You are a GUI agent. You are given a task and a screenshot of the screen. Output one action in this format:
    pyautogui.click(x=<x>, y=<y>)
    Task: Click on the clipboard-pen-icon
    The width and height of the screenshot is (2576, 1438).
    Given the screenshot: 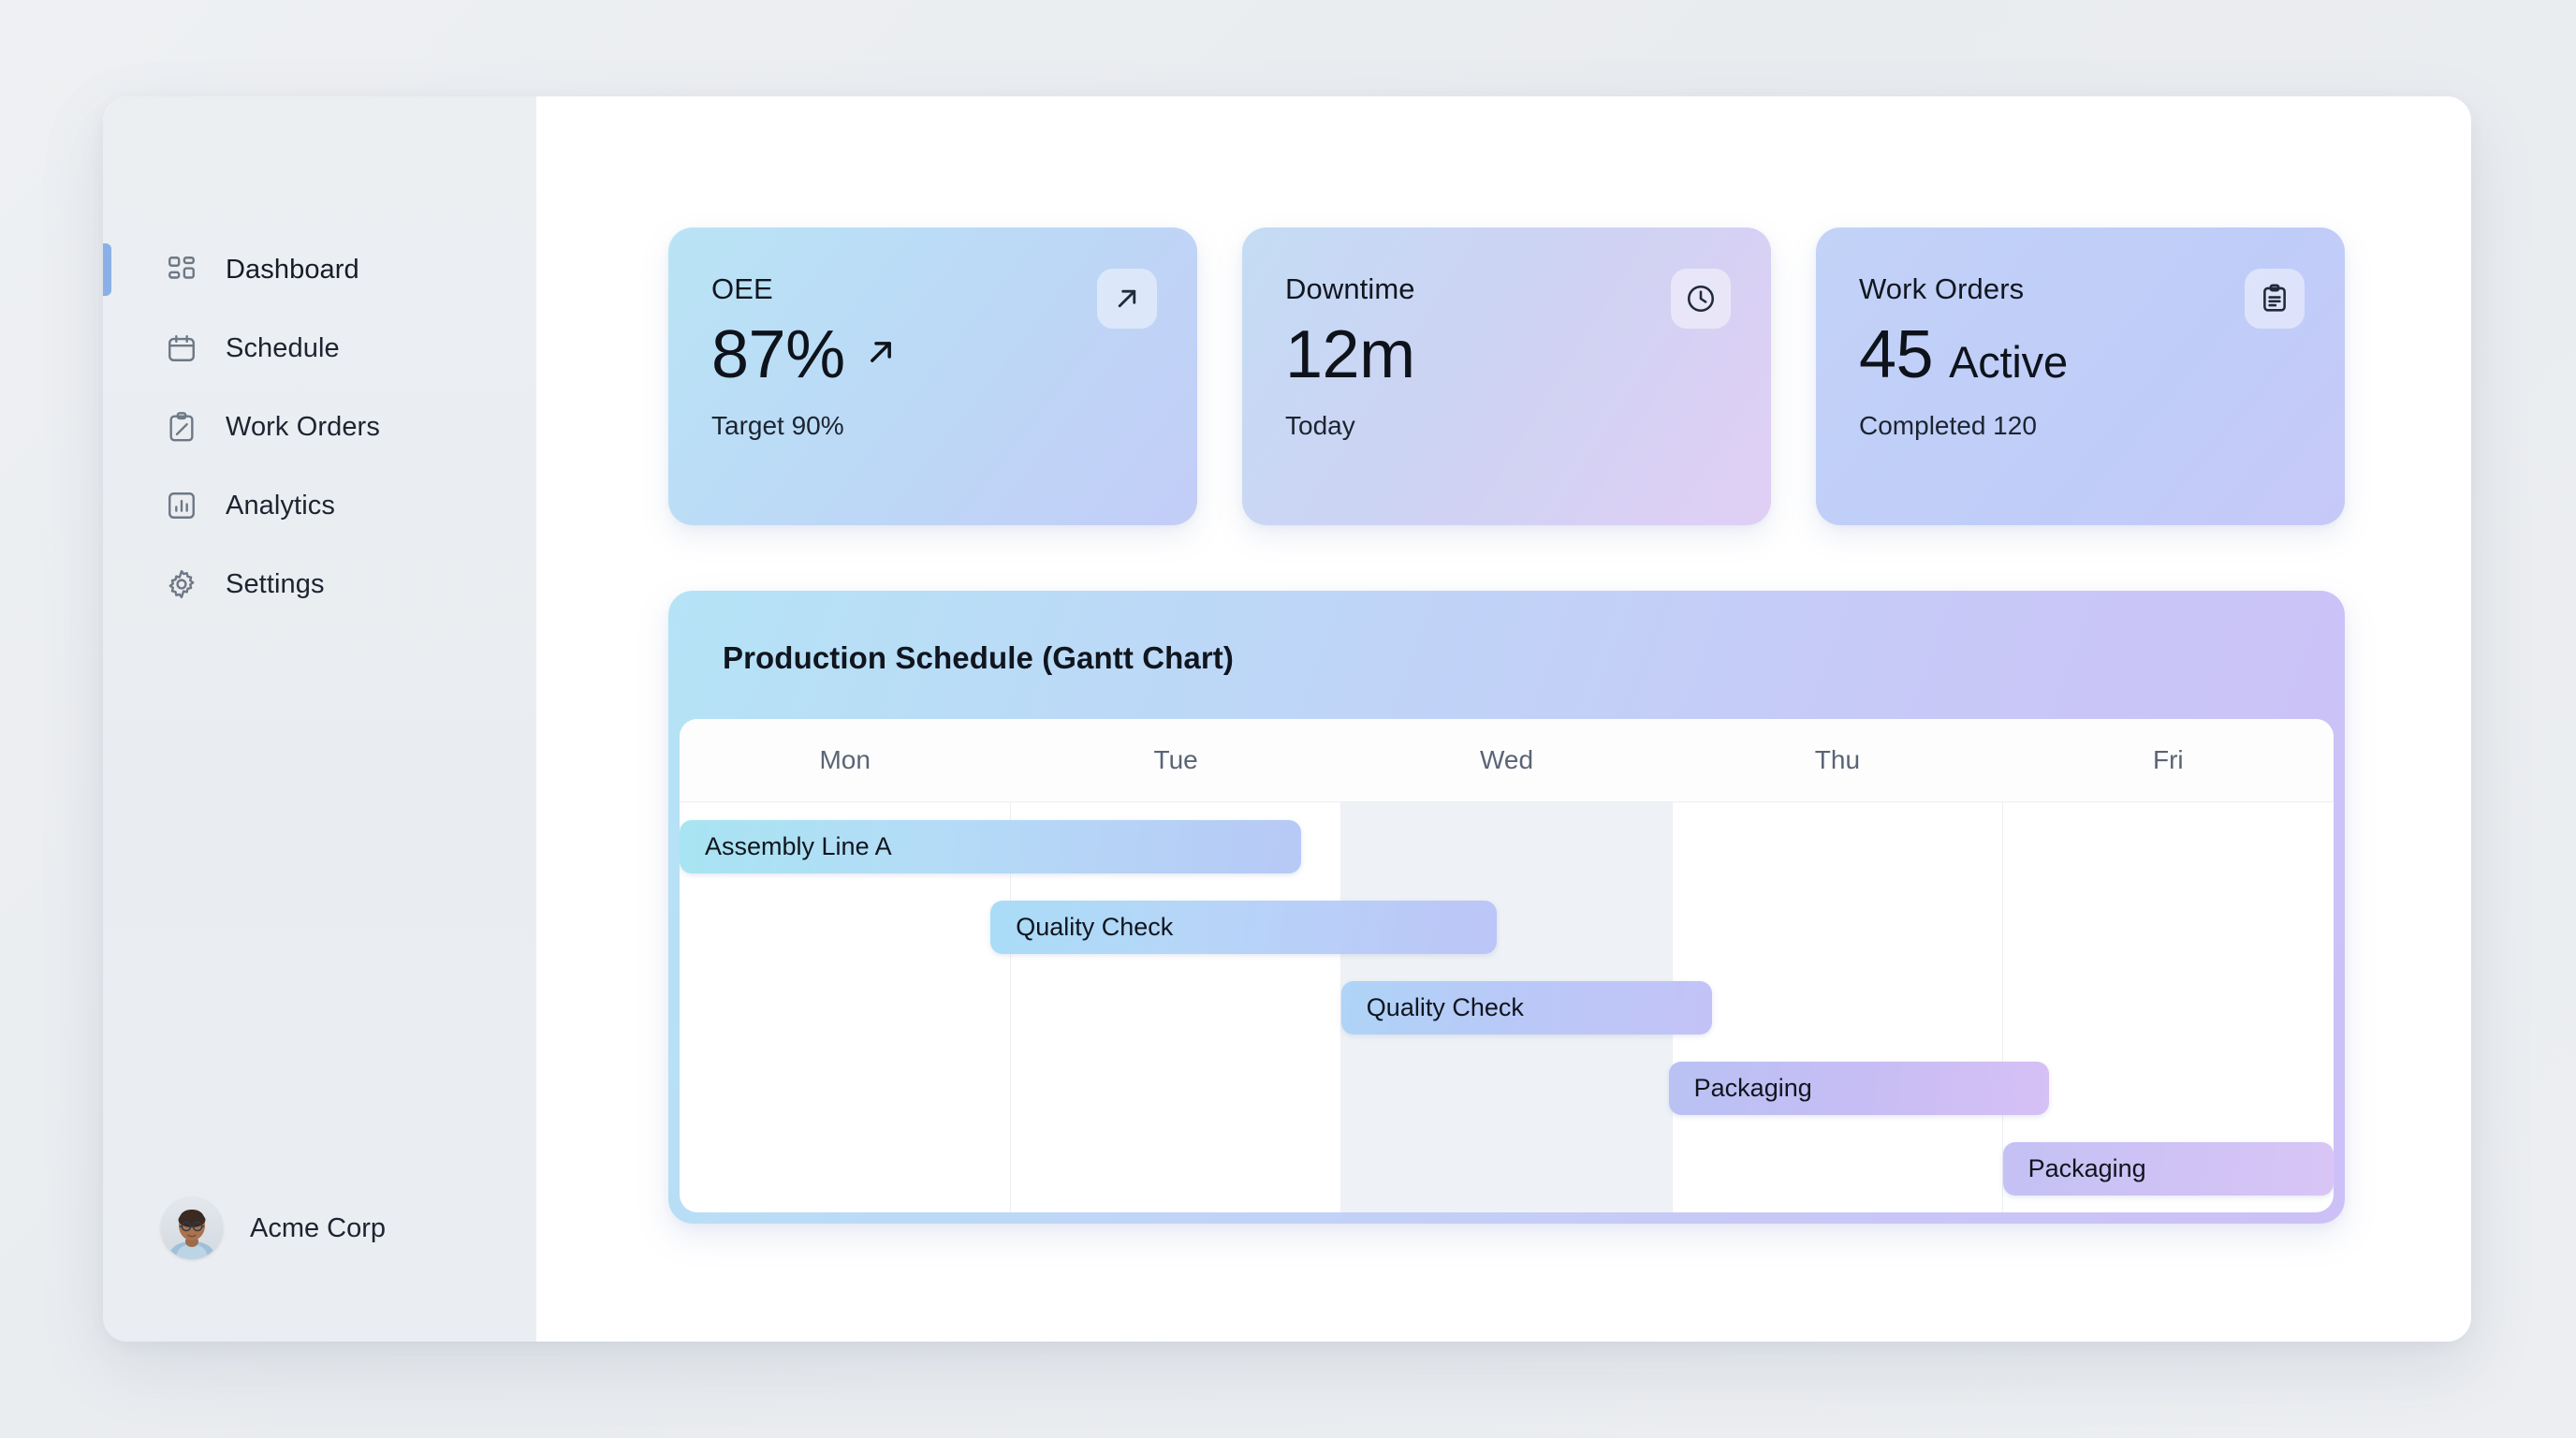 What is the action you would take?
    pyautogui.click(x=181, y=427)
    